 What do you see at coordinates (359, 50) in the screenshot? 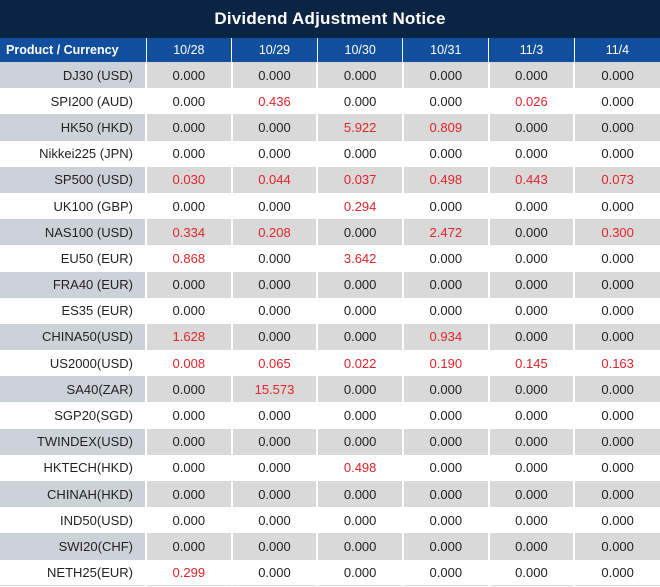
I see `header-date: 10/30` at bounding box center [359, 50].